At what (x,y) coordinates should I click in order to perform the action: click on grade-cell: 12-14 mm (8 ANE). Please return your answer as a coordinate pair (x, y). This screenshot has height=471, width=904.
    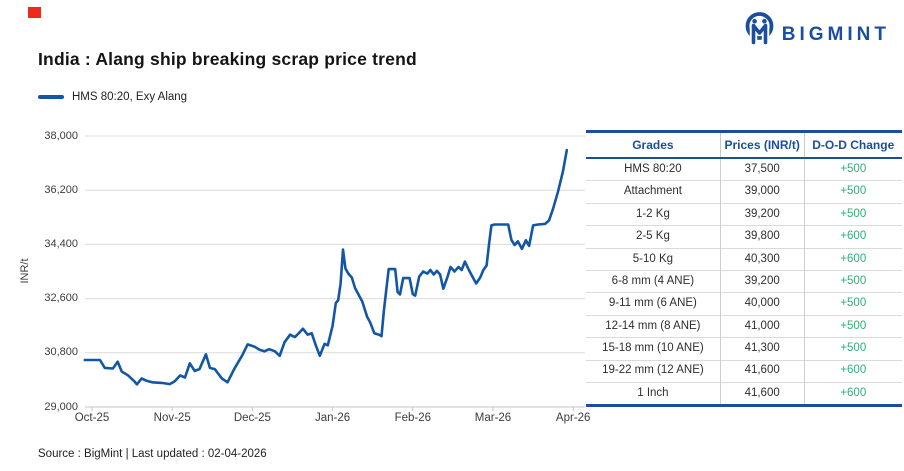
    Looking at the image, I should click on (653, 326).